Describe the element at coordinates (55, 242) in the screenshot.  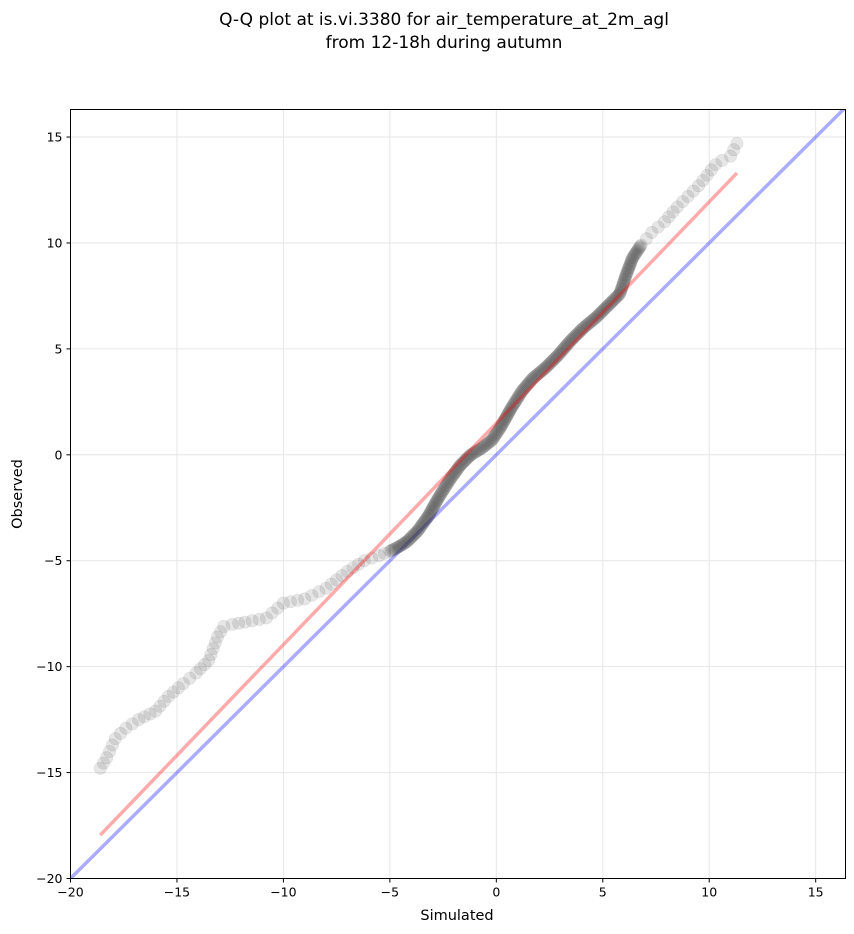
I see `y-tick-label: 10` at that location.